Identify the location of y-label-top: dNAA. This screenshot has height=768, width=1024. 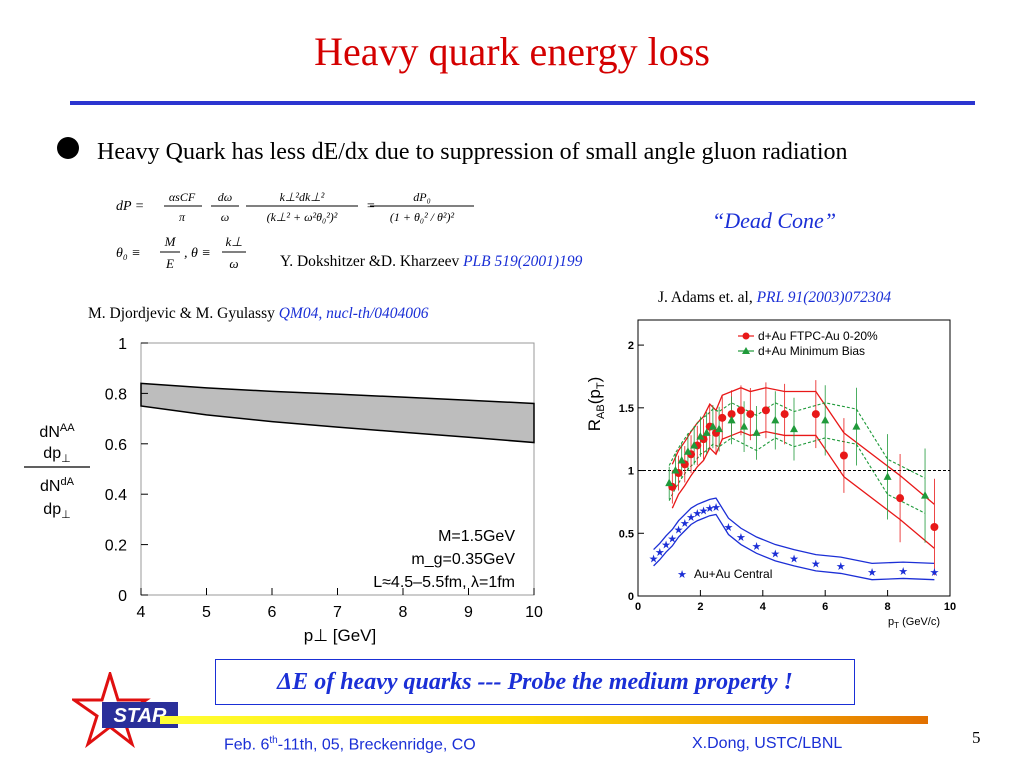
(57, 431).